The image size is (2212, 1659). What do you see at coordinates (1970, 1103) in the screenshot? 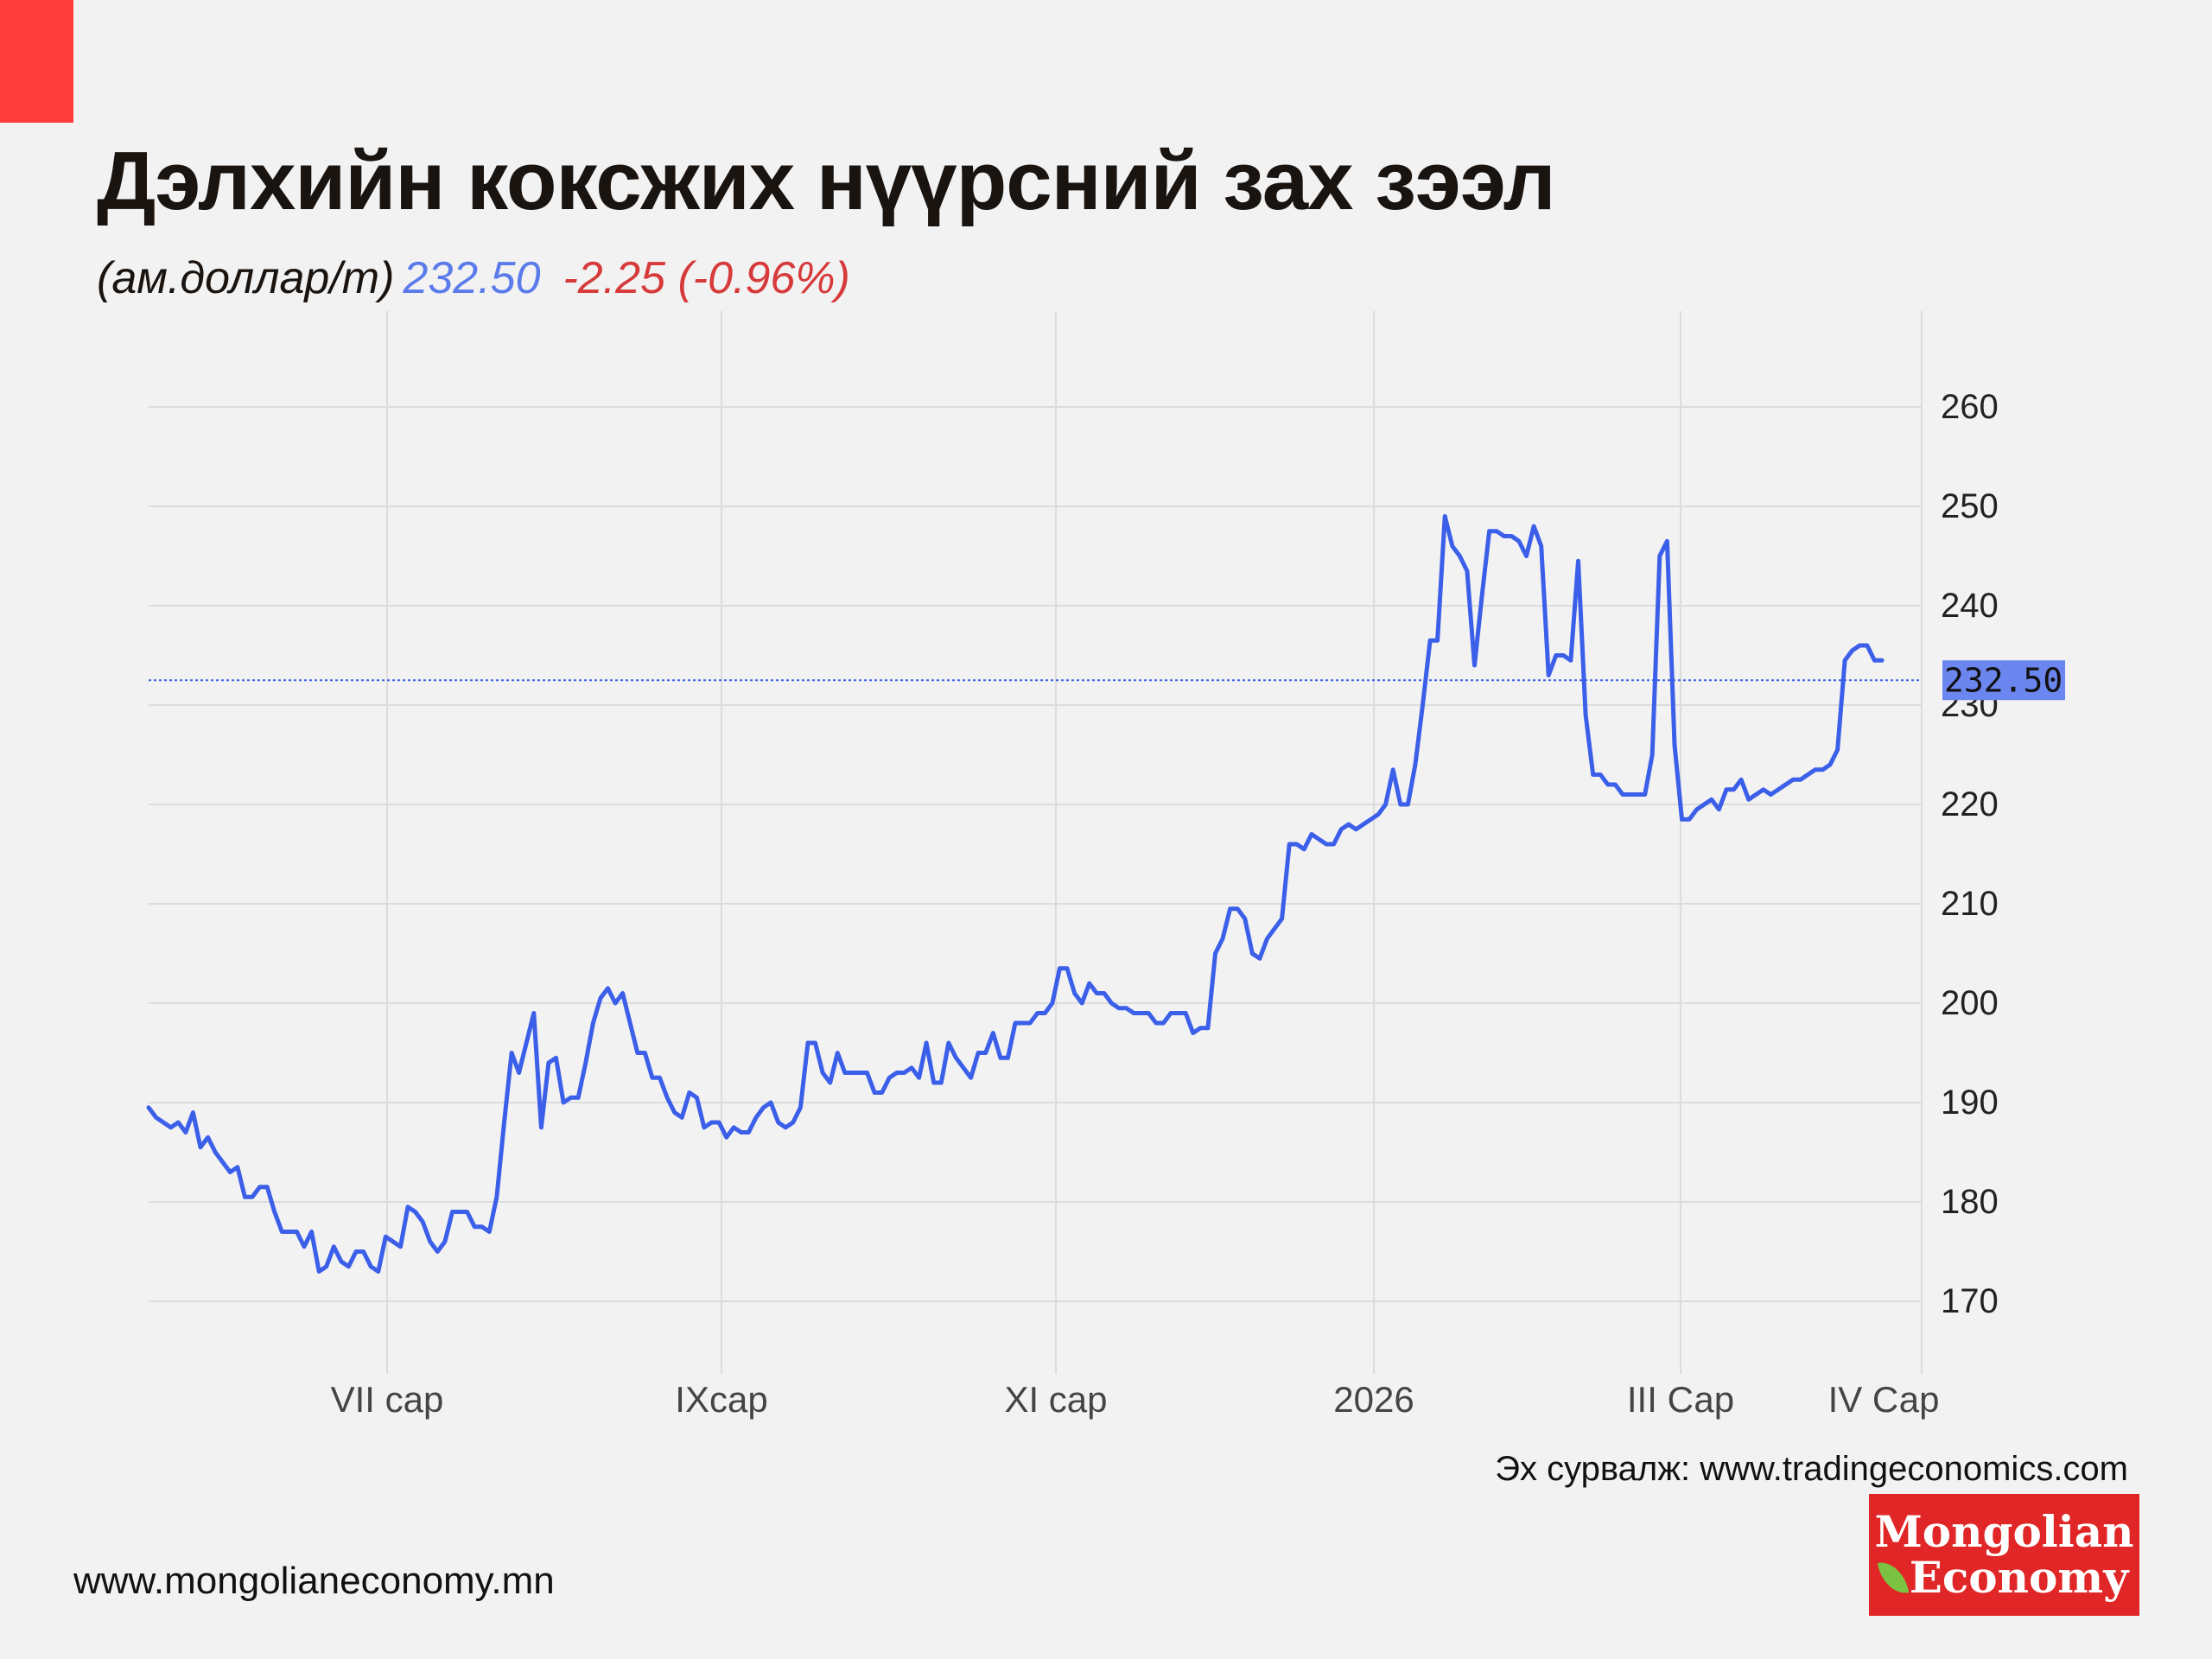
I see `y-tick-label: 190` at bounding box center [1970, 1103].